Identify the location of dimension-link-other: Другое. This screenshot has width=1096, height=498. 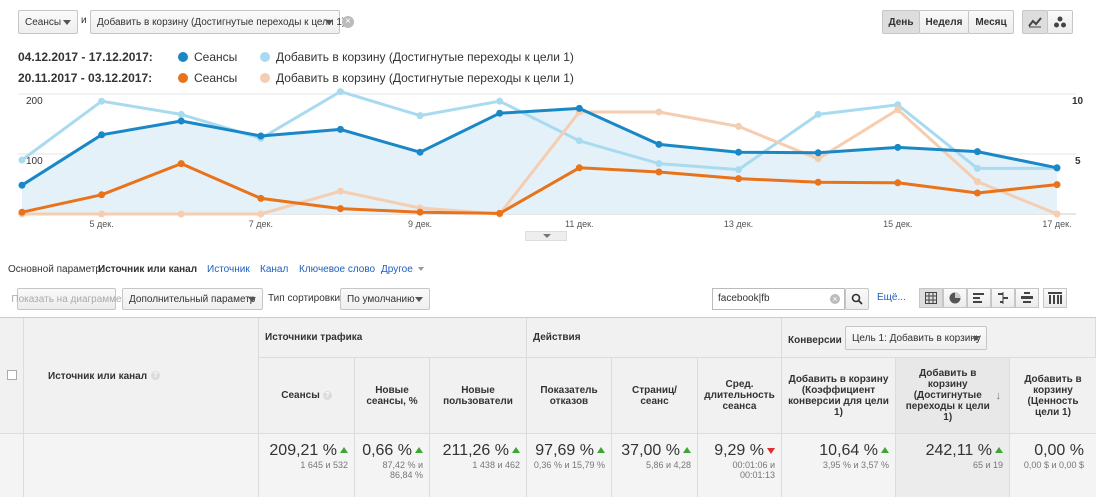
(402, 269).